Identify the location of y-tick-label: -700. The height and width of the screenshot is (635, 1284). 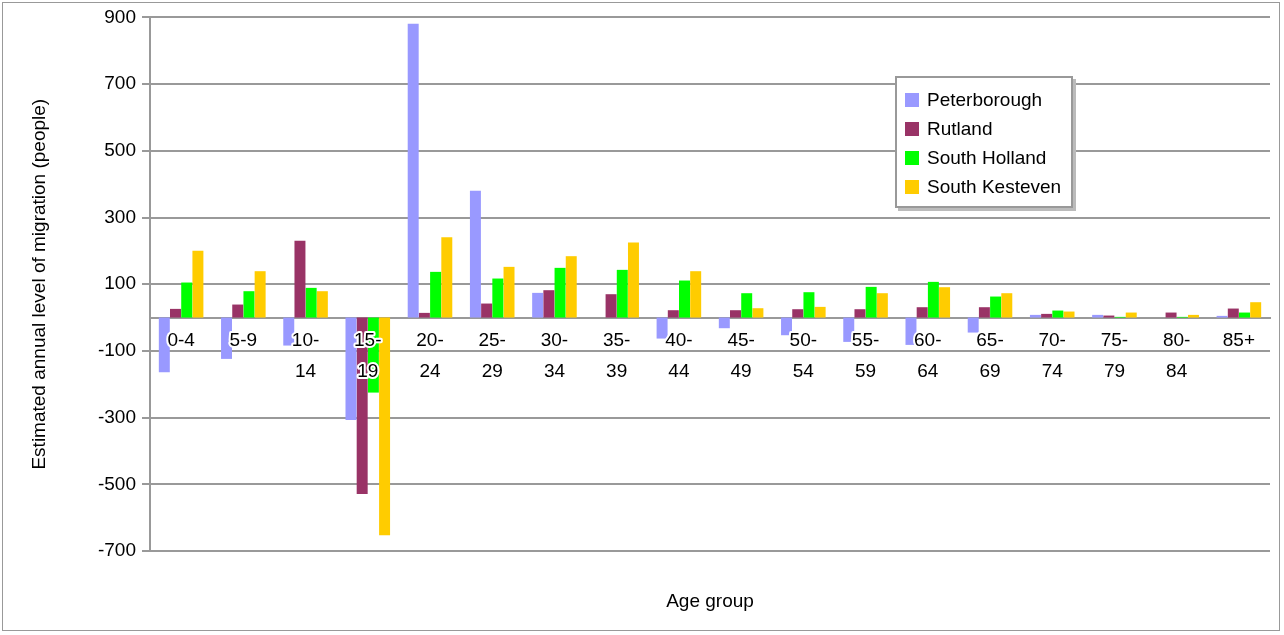
(116, 550).